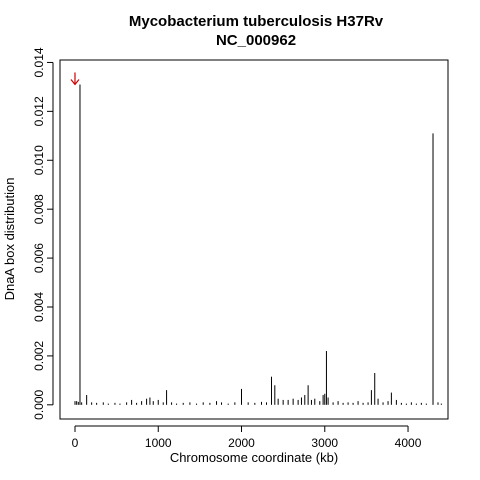  Describe the element at coordinates (241, 443) in the screenshot. I see `x-tick-label: 2000` at that location.